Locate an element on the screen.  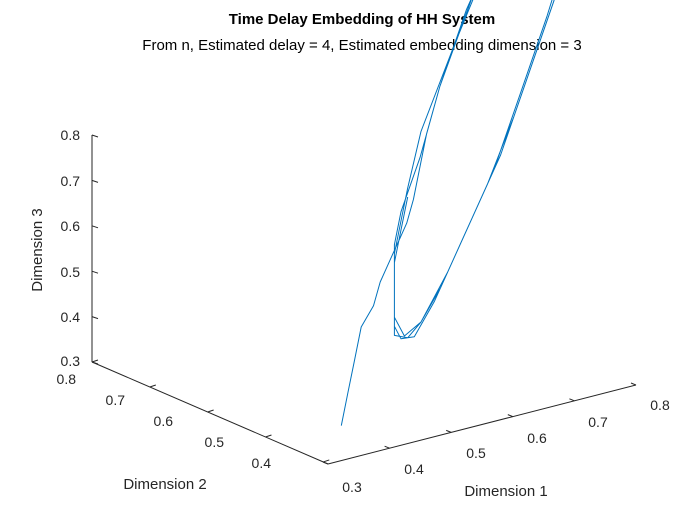
y-tick-label: 0.5 is located at coordinates (215, 442).